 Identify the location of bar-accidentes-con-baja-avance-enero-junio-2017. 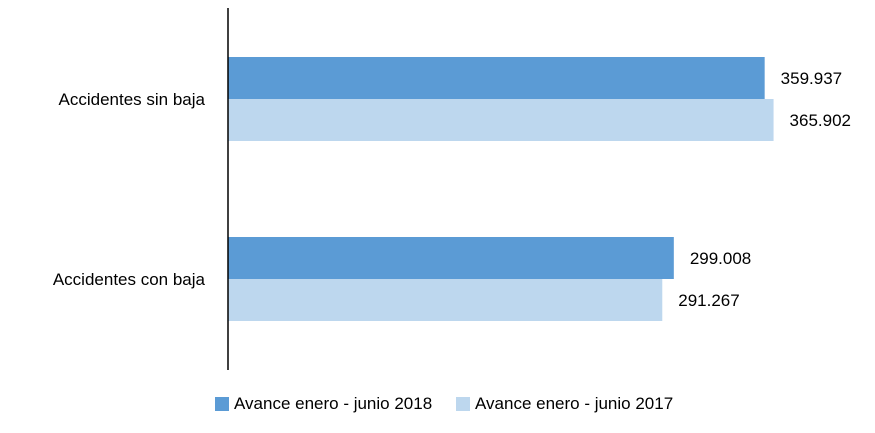
(445, 300).